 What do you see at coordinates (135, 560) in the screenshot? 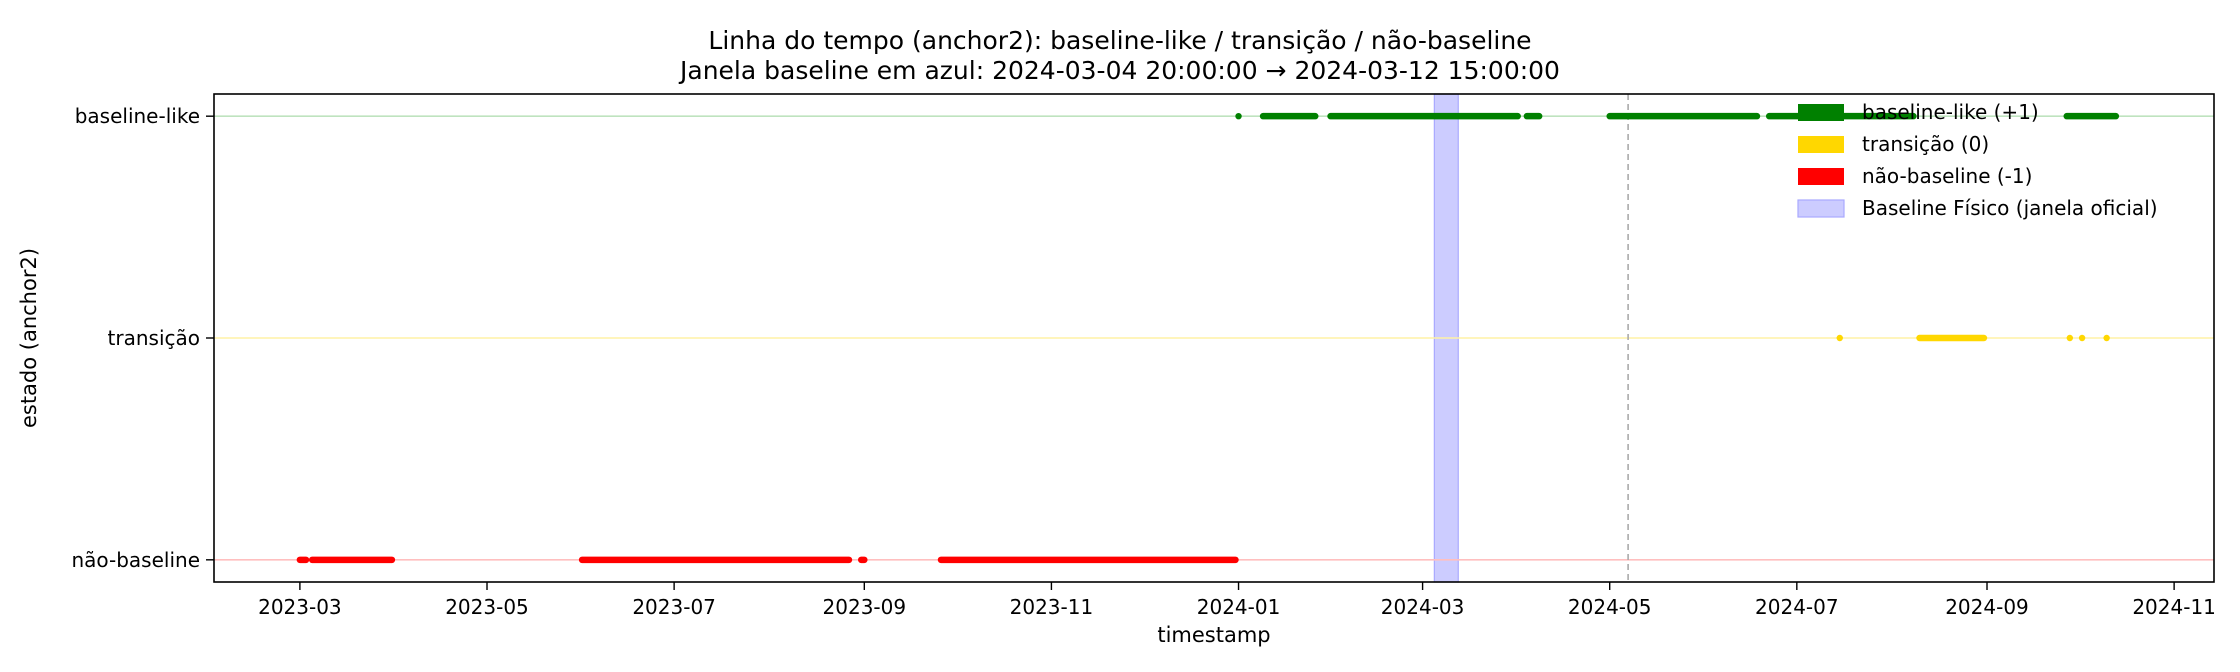
I see `y-tick-label: não-baseline` at bounding box center [135, 560].